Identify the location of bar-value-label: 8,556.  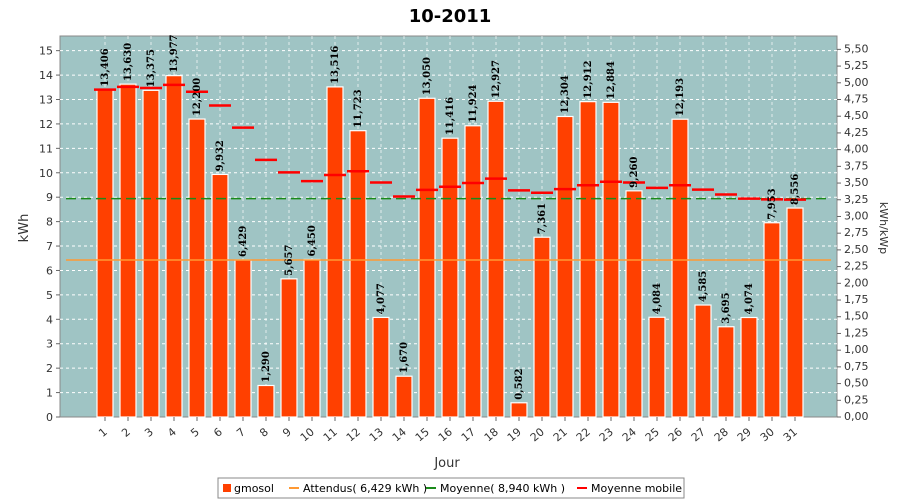
(795, 189).